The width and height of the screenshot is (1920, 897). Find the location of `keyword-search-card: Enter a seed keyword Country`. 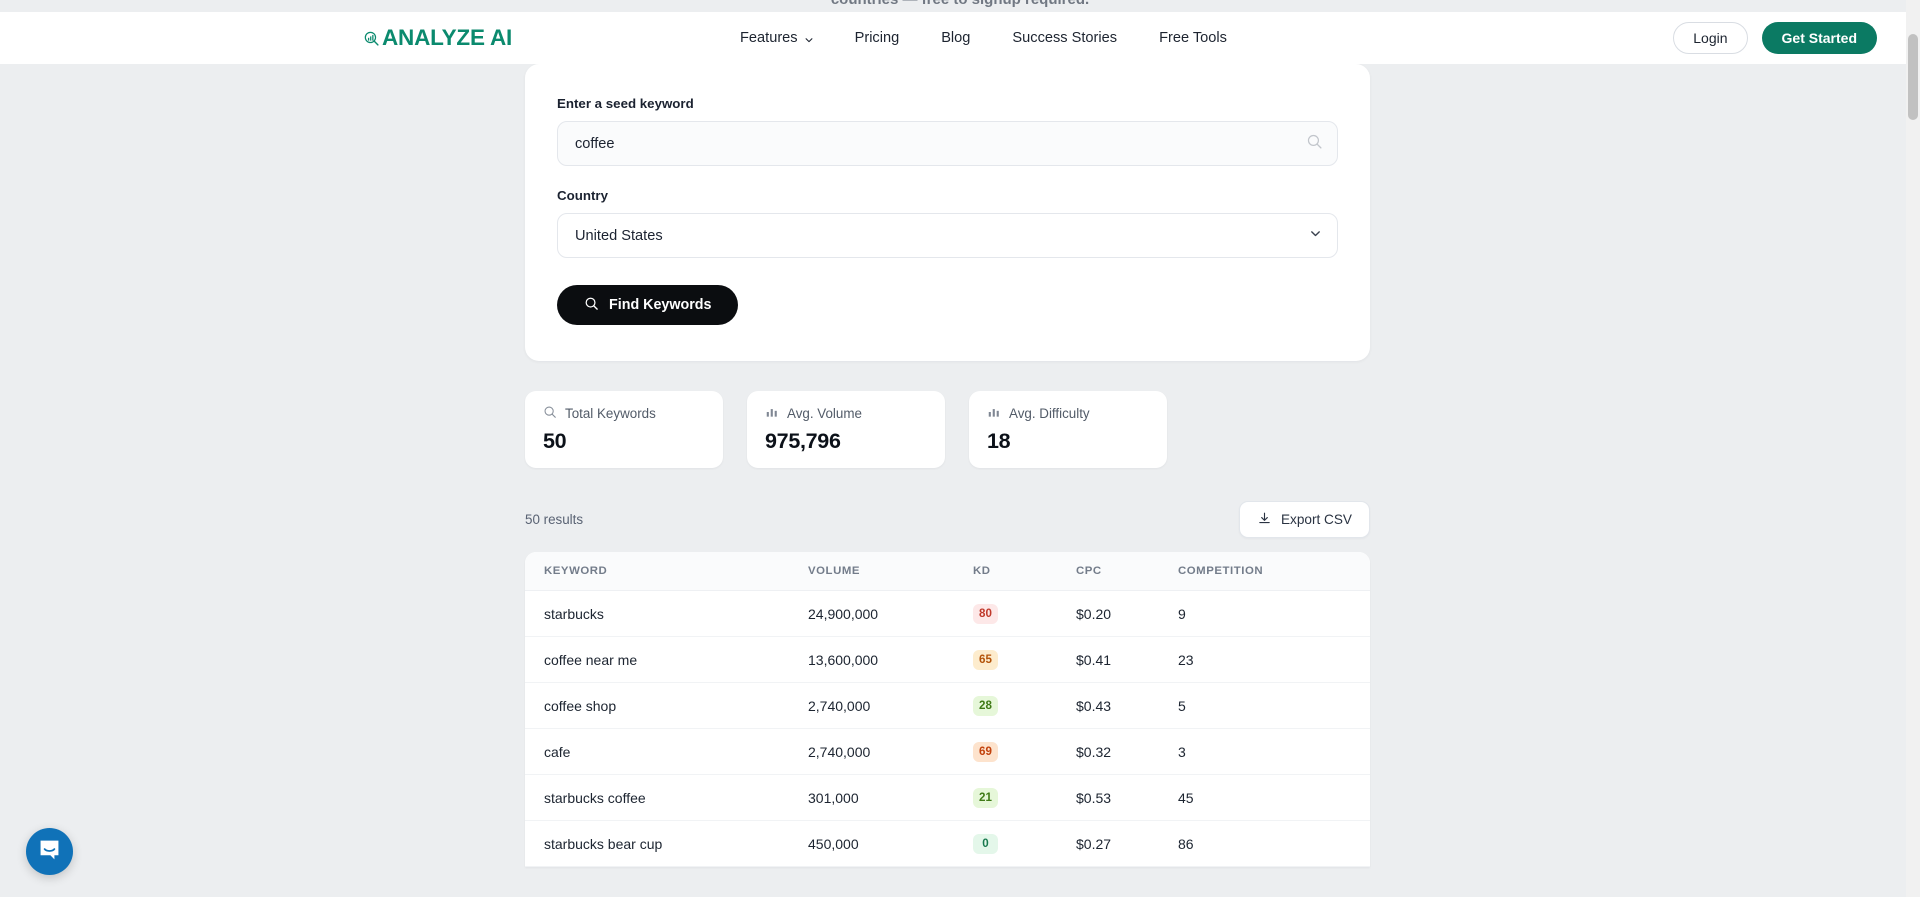

keyword-search-card: Enter a seed keyword Country is located at coordinates (947, 212).